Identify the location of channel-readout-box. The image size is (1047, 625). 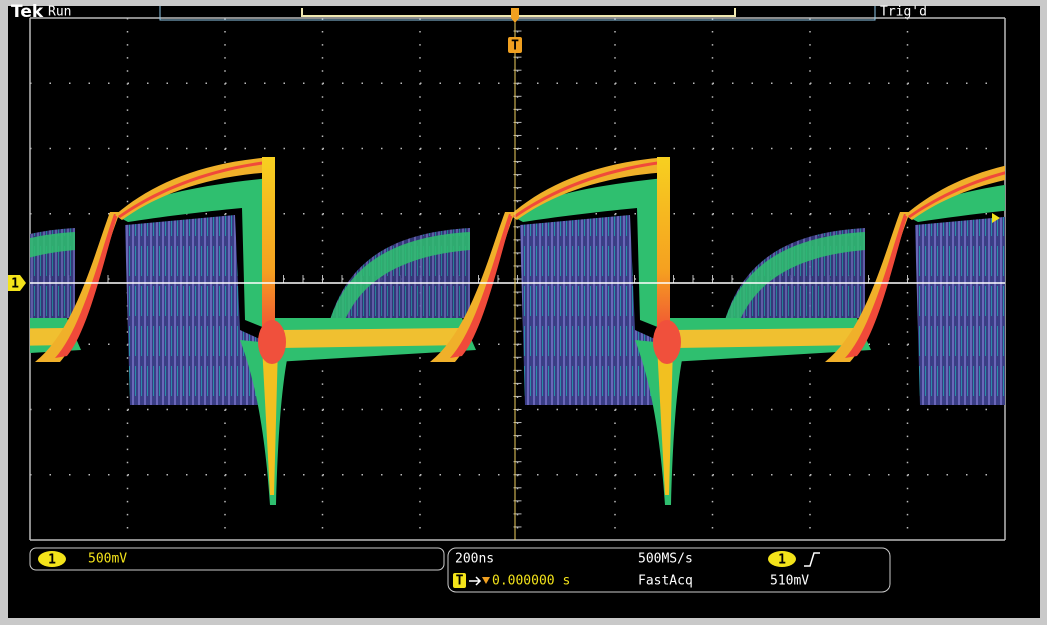
(237, 559).